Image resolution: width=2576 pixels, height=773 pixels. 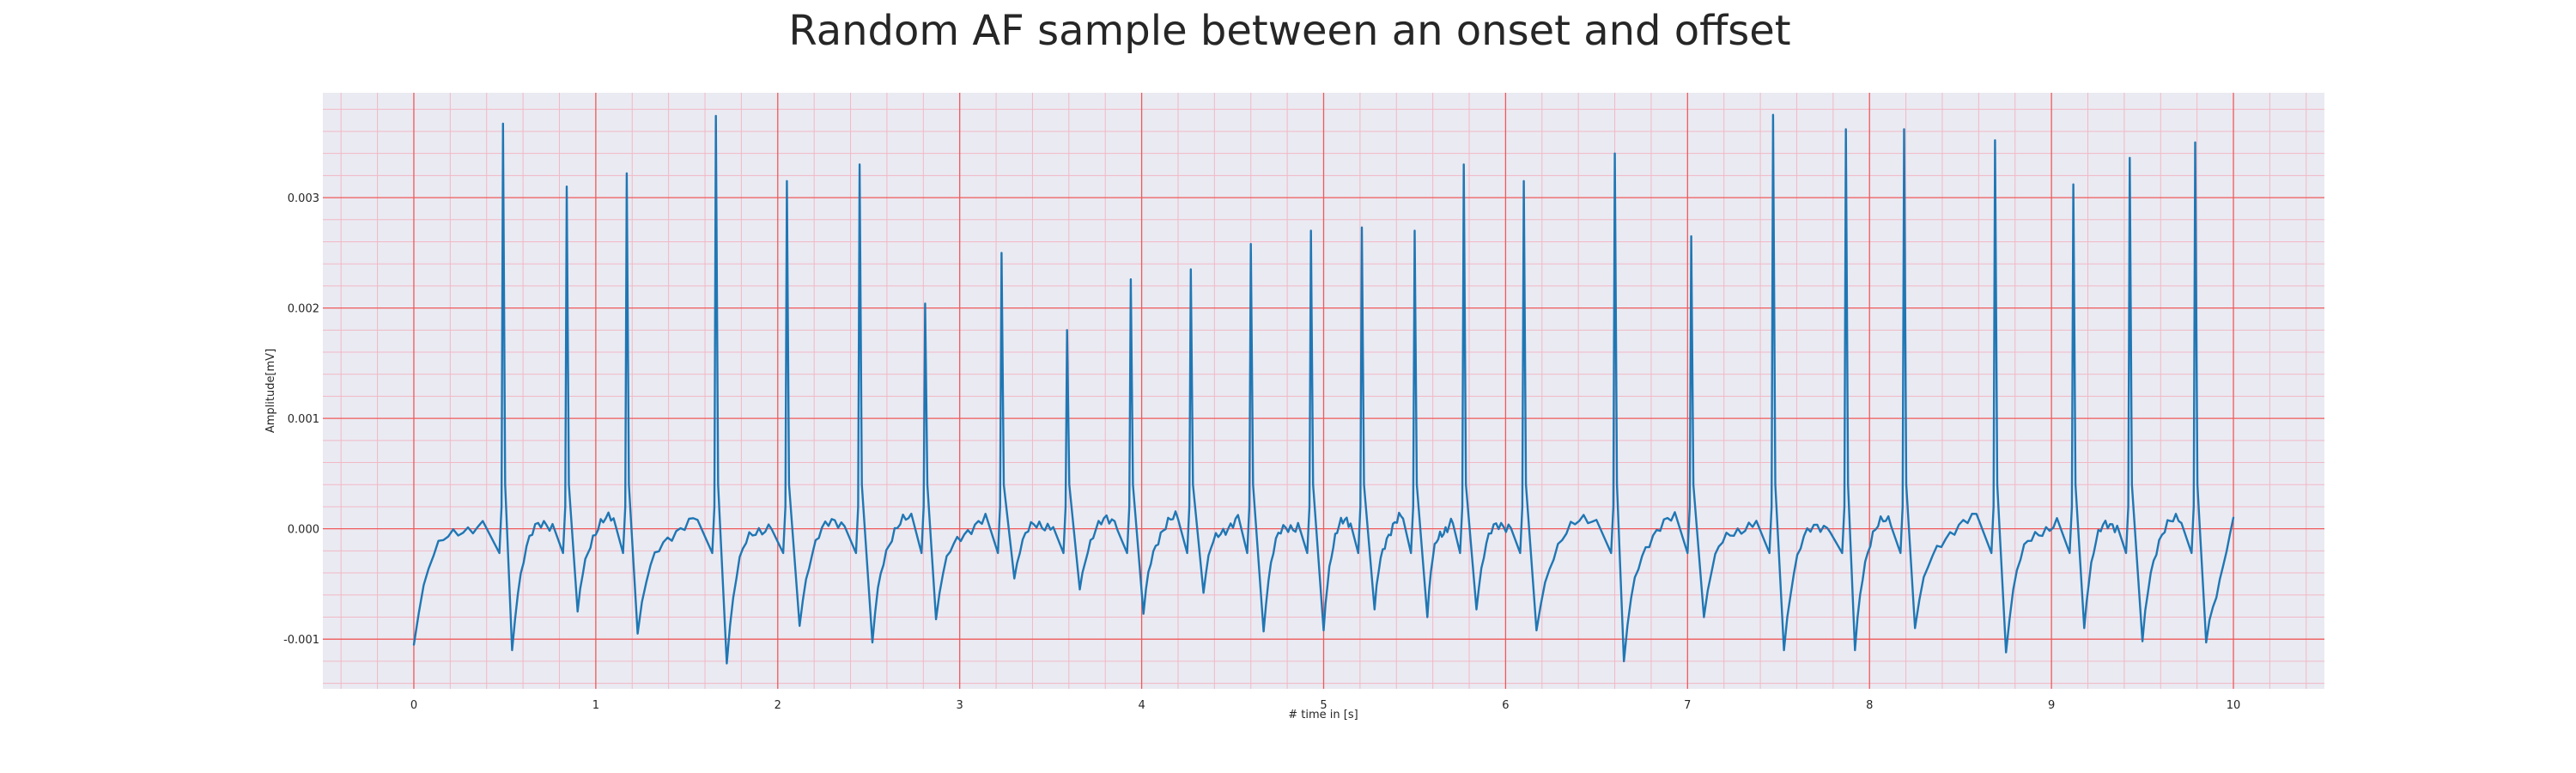 I want to click on x-axis-label: # time in [s], so click(x=1323, y=715).